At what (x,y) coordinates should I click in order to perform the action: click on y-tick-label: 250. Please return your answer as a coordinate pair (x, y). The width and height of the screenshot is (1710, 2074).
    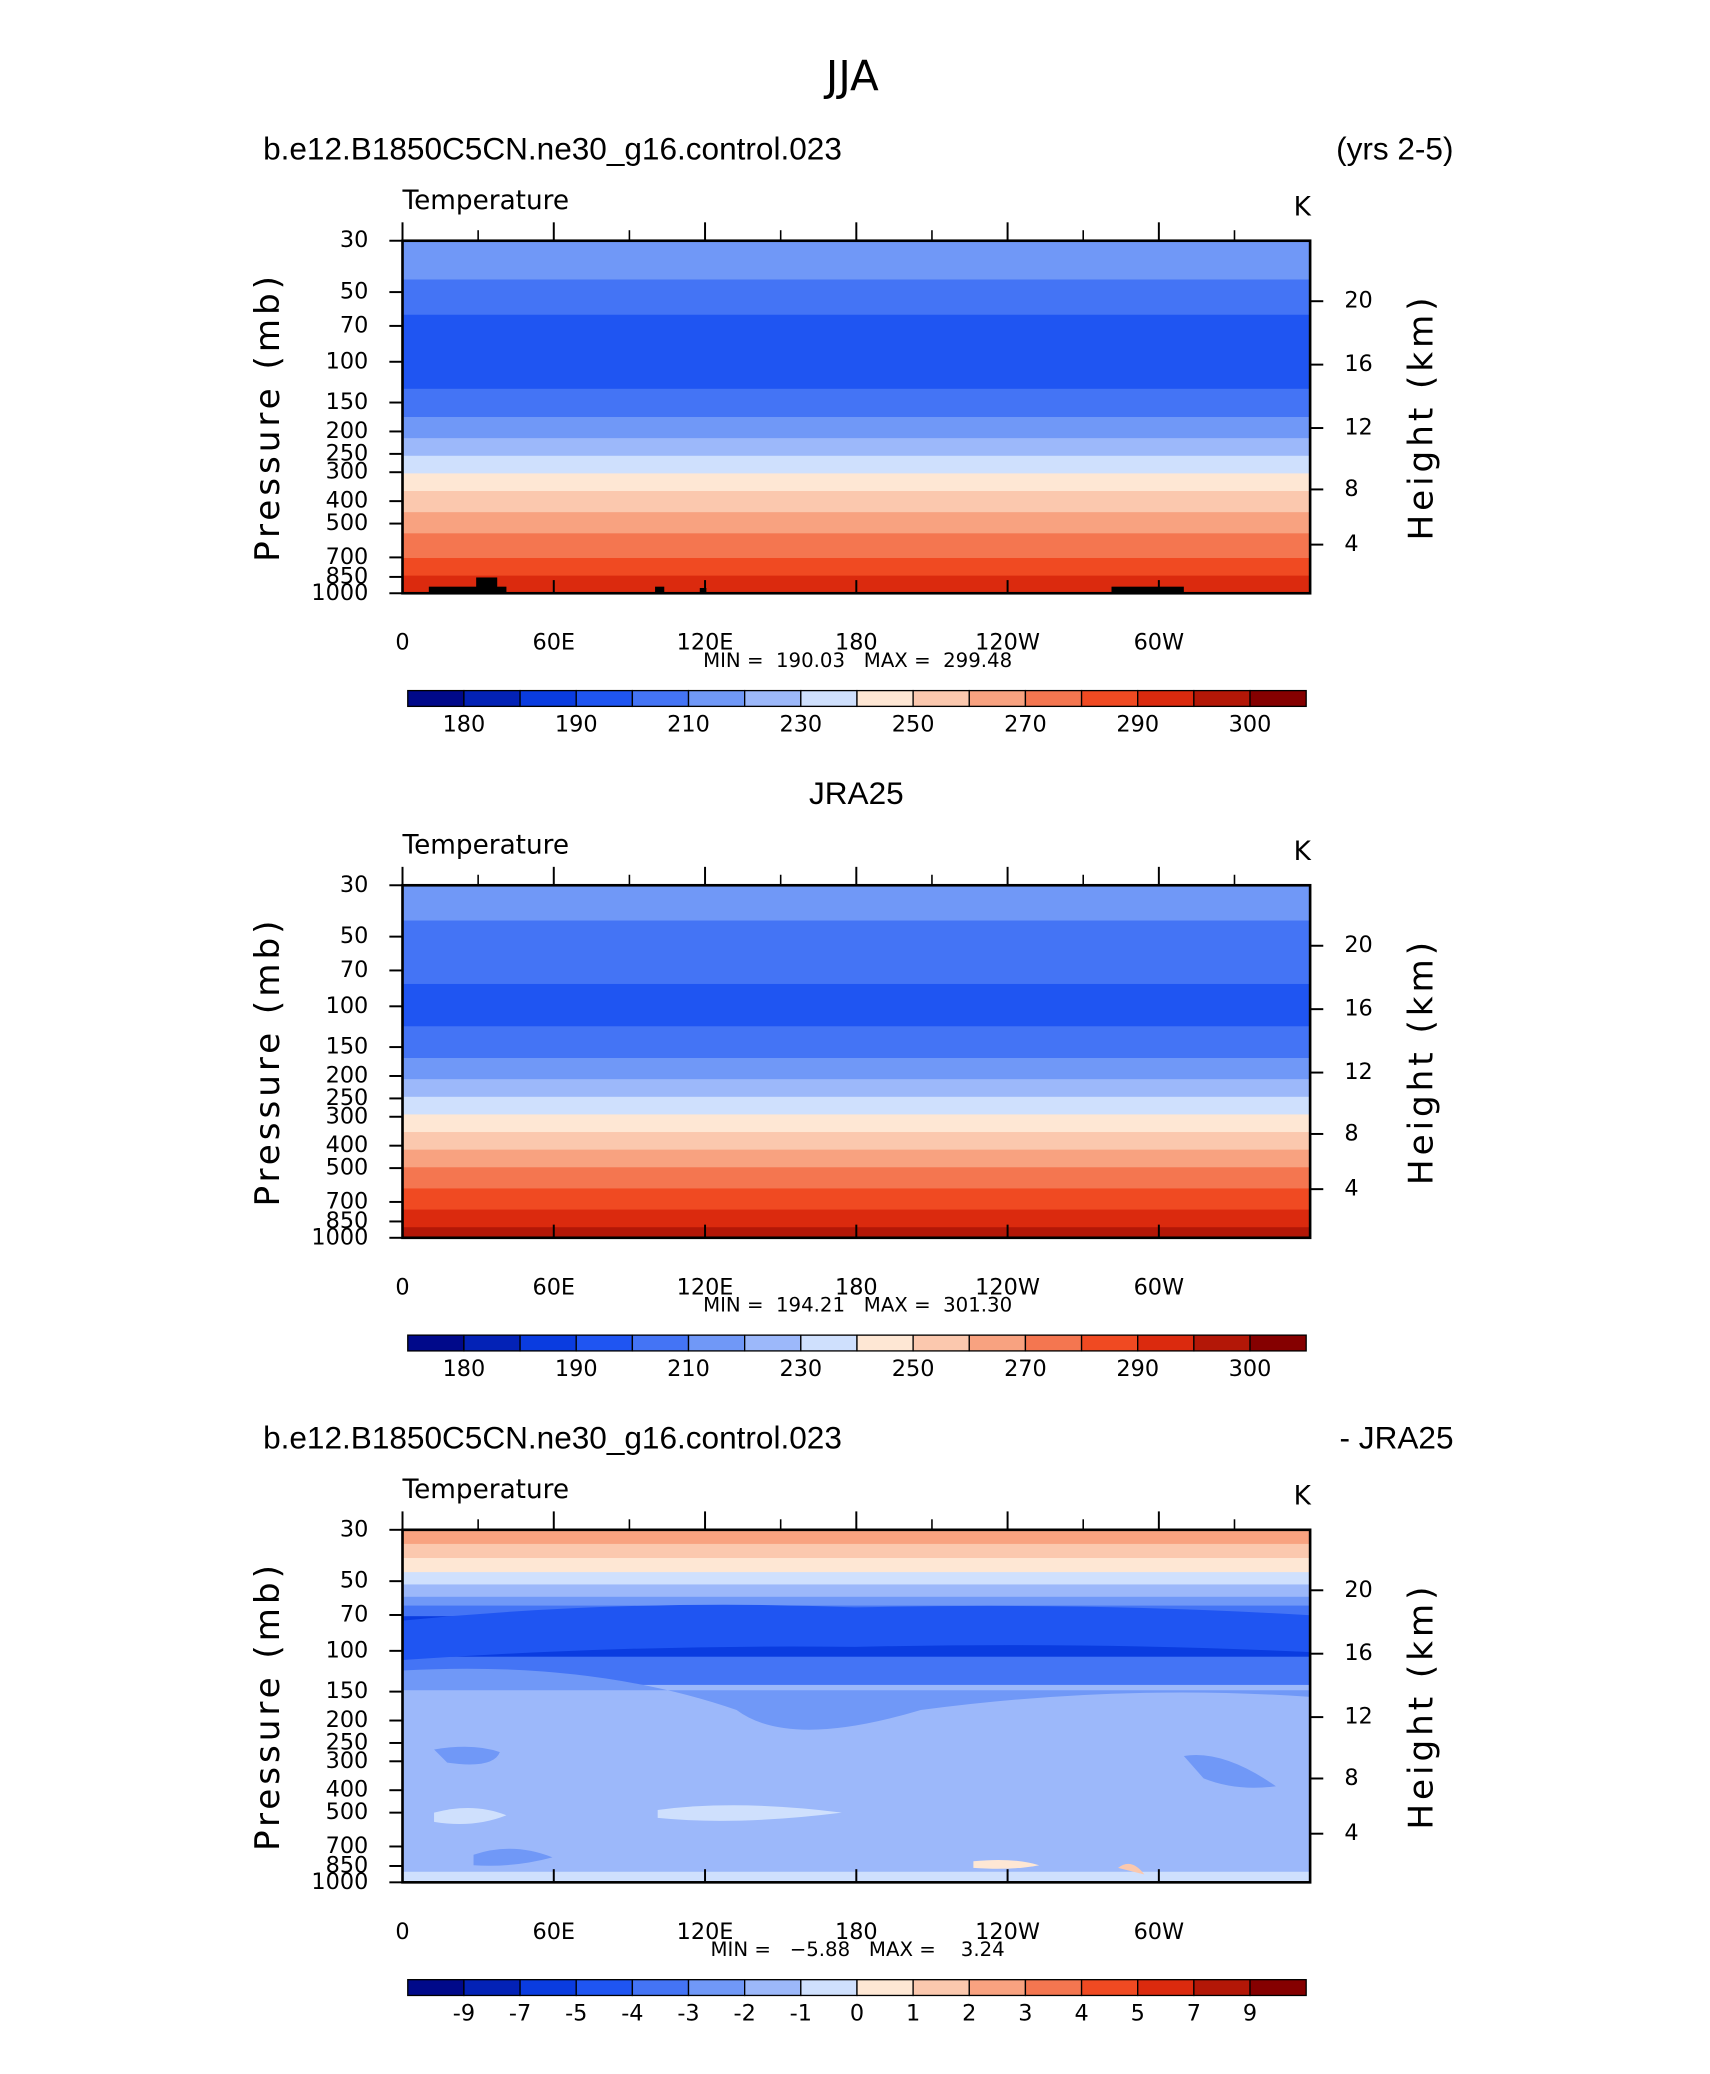
    Looking at the image, I should click on (347, 1098).